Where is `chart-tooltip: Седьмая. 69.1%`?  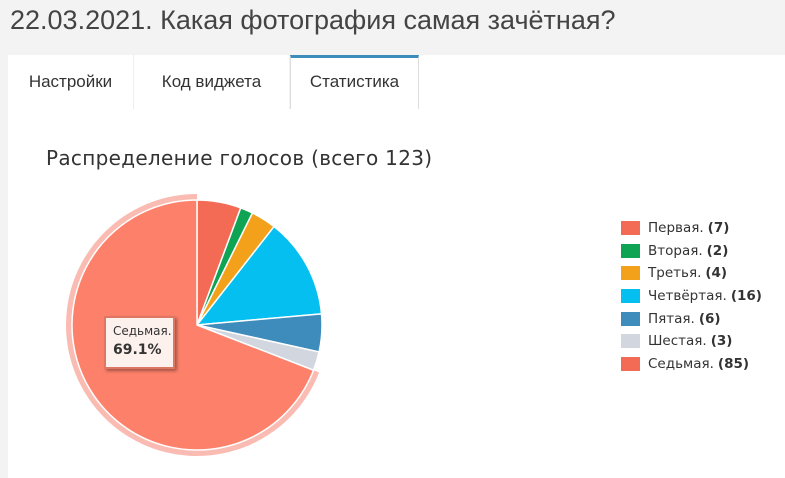 chart-tooltip: Седьмая. 69.1% is located at coordinates (139, 342).